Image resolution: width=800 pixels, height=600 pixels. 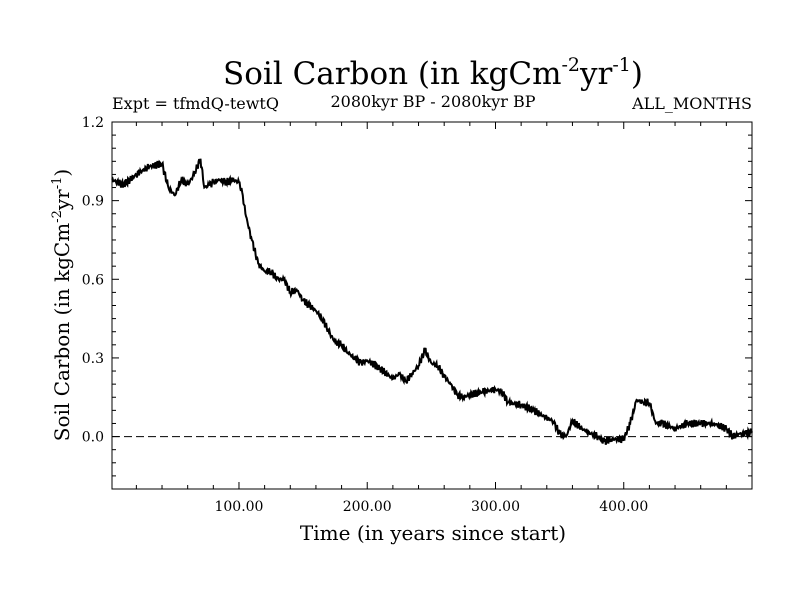 What do you see at coordinates (93, 359) in the screenshot?
I see `y-tick-label: 0.3` at bounding box center [93, 359].